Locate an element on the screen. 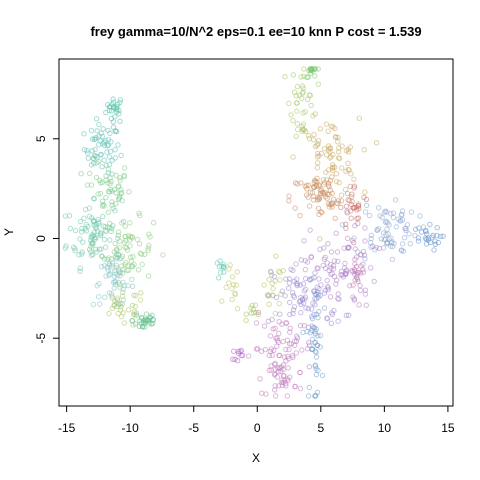 The image size is (480, 480). x-axis: -15 -10 -5 0 5 10 15 is located at coordinates (256, 420).